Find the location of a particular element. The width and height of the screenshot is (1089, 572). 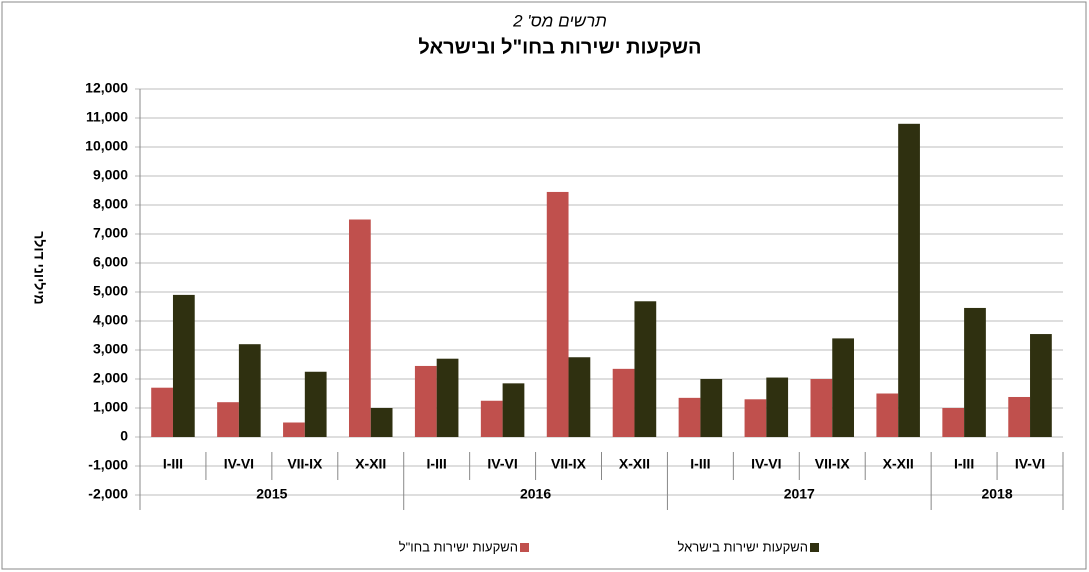

chart-title: השקעות ישירות בחו"ל ובישראל is located at coordinates (559, 47).